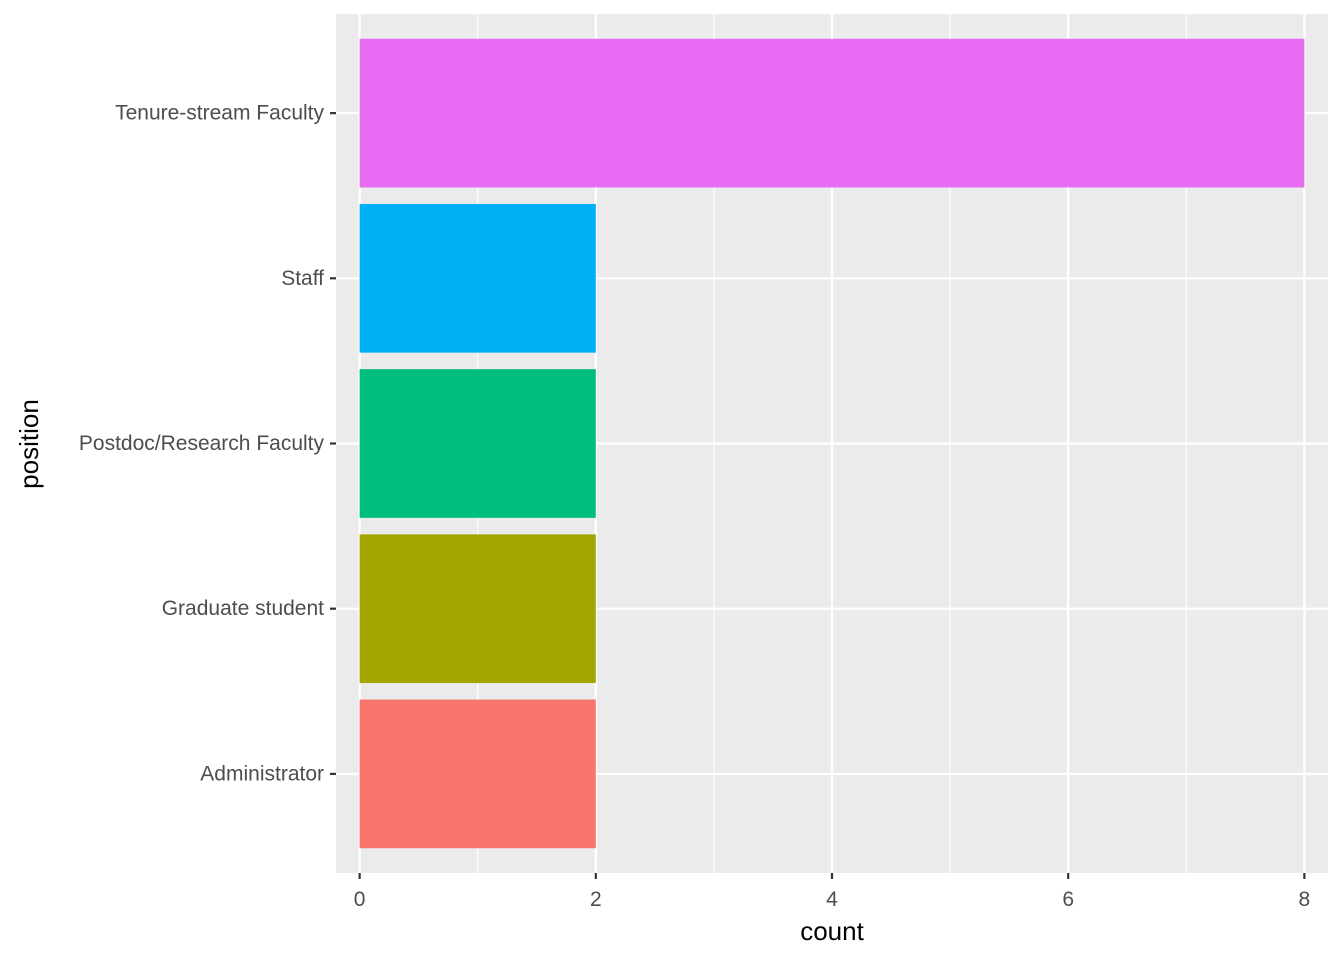  Describe the element at coordinates (202, 443) in the screenshot. I see `y-tick-label: Postdoc/Research Faculty` at that location.